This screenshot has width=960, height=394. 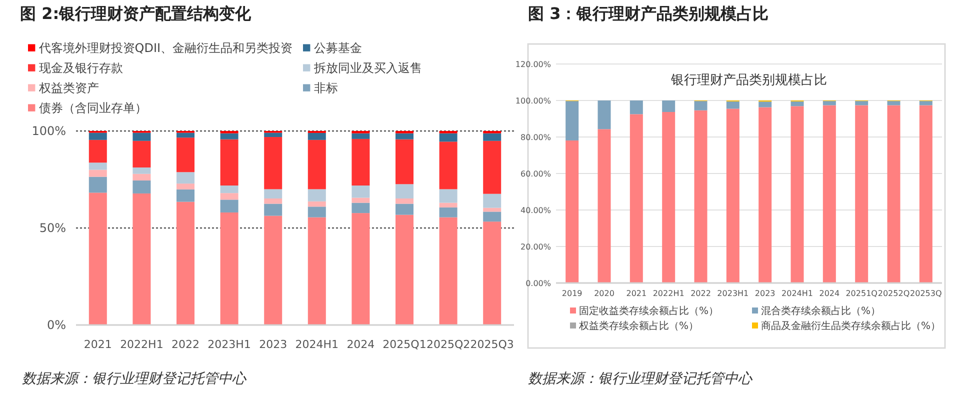 What do you see at coordinates (648, 13) in the screenshot?
I see `chart-title: 图 3：银行理财产品类别规模占比` at bounding box center [648, 13].